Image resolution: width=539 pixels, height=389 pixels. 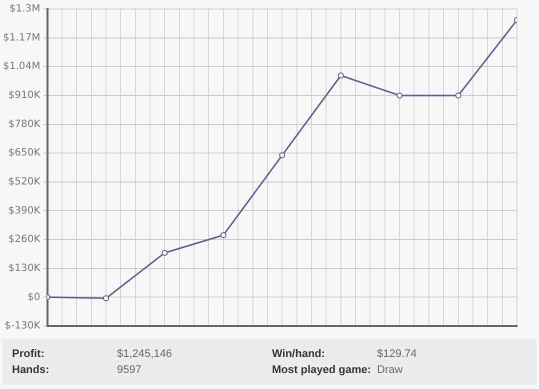 I want to click on text: Win/hand:, so click(x=299, y=354).